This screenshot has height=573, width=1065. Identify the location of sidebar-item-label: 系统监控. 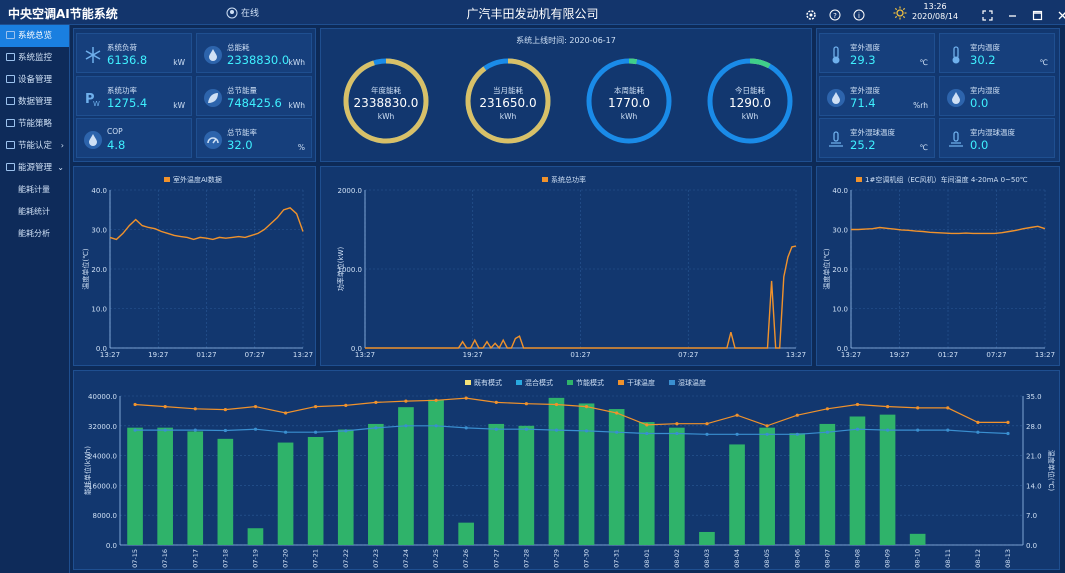
(35, 58).